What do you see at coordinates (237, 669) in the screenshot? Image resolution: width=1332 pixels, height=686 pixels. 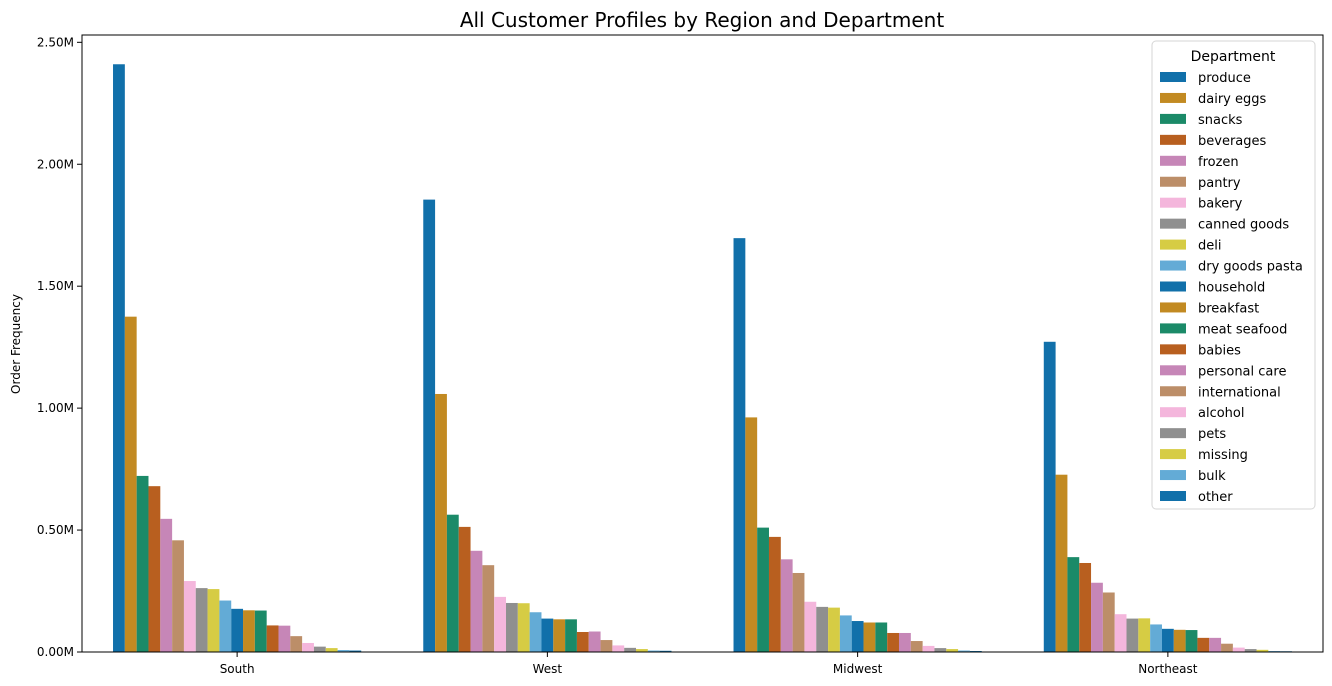 I see `x-tick-label: South` at bounding box center [237, 669].